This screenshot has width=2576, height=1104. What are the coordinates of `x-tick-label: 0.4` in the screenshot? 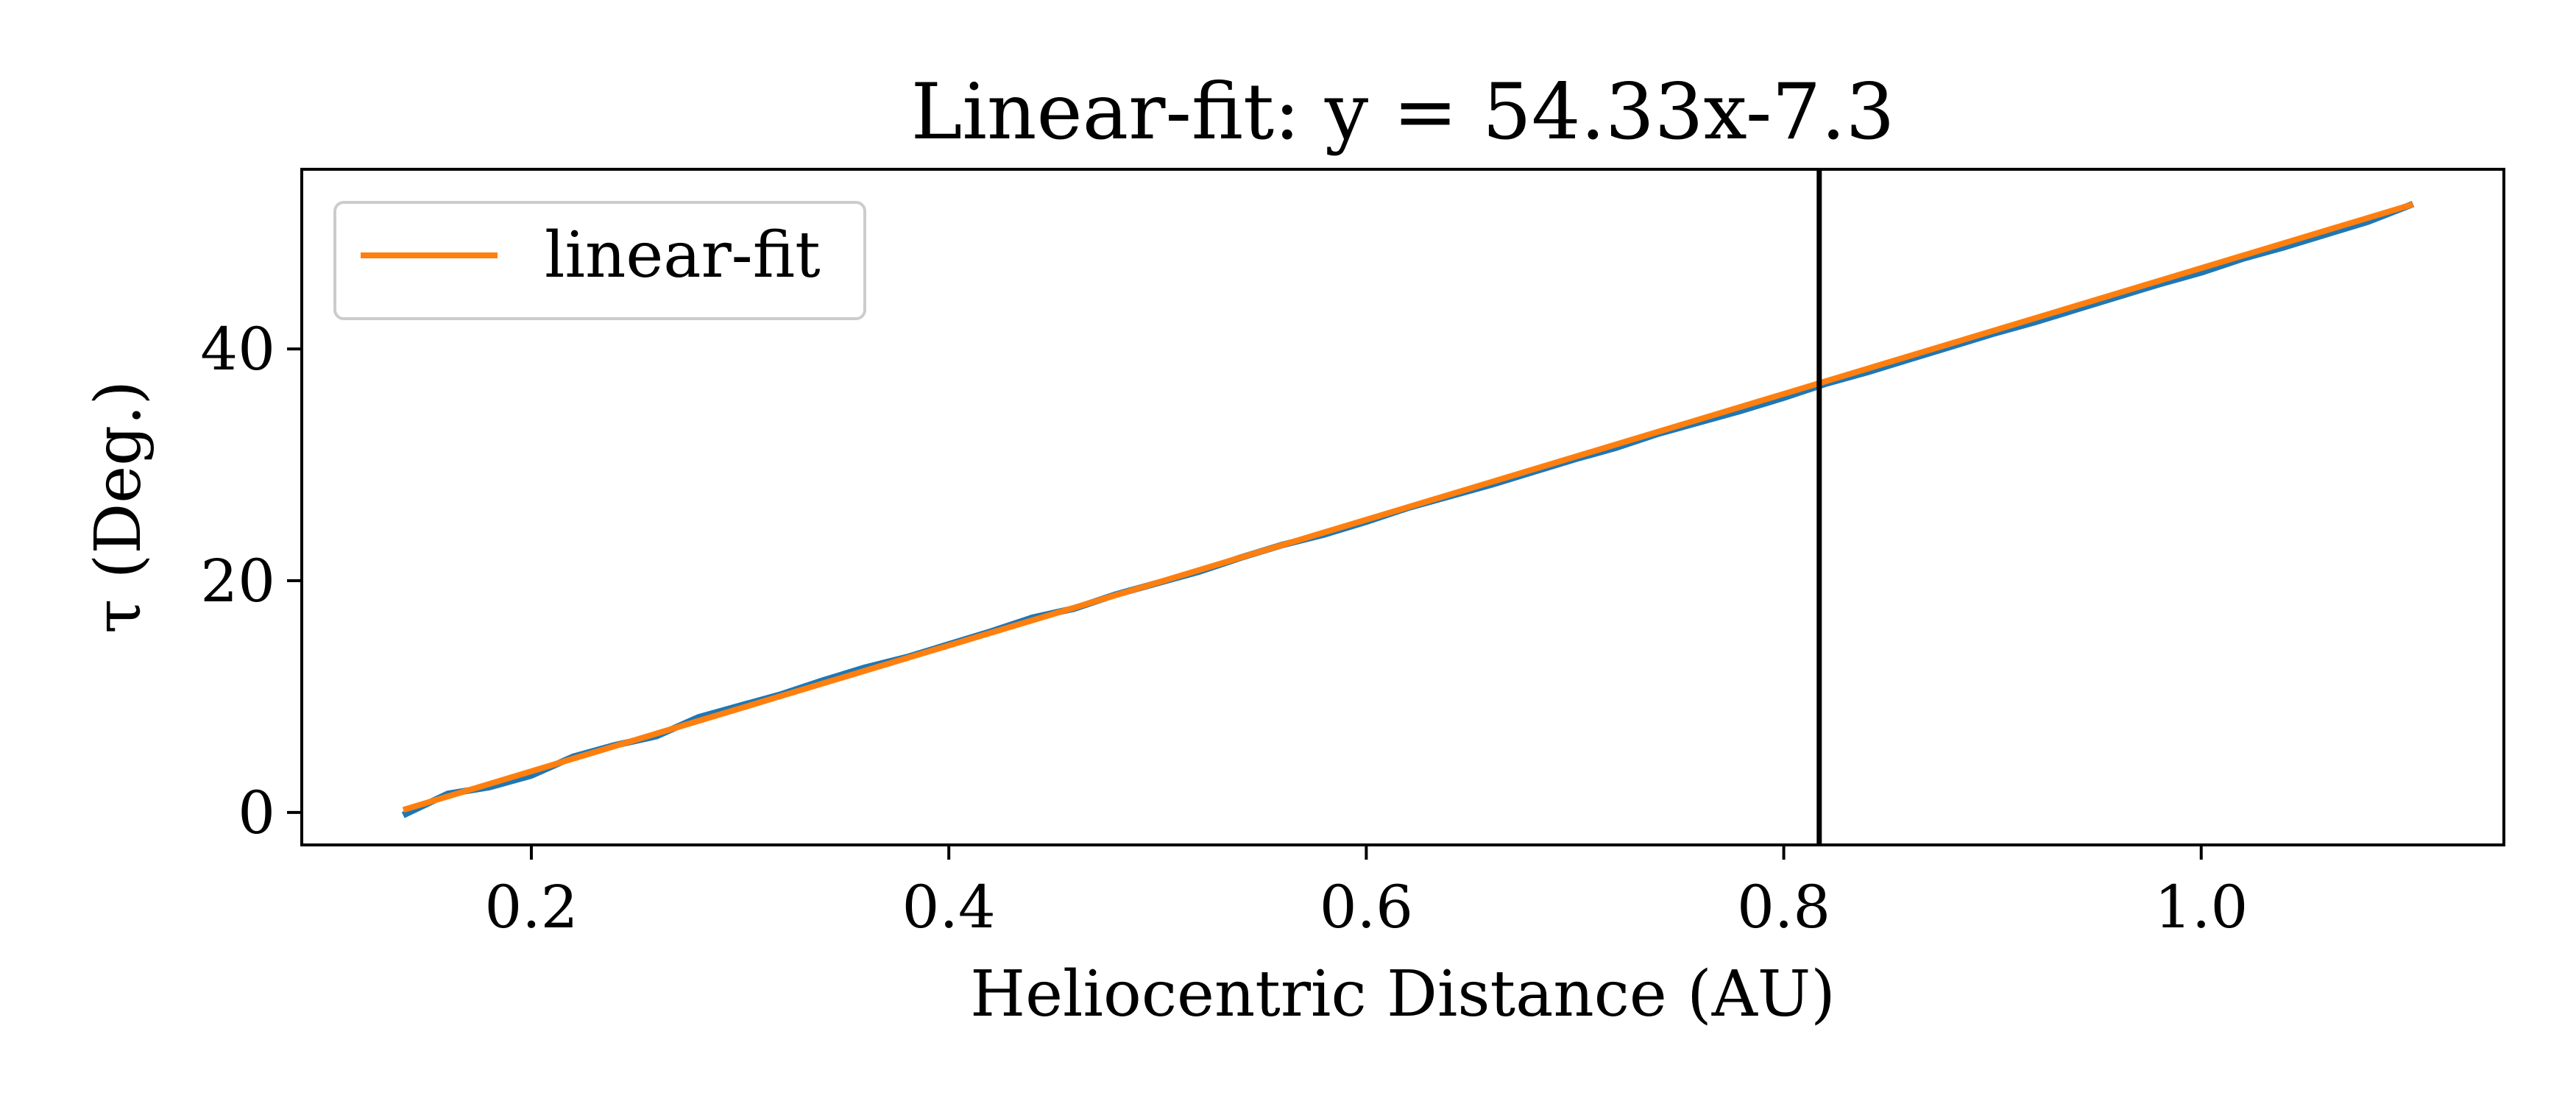 It's located at (949, 907).